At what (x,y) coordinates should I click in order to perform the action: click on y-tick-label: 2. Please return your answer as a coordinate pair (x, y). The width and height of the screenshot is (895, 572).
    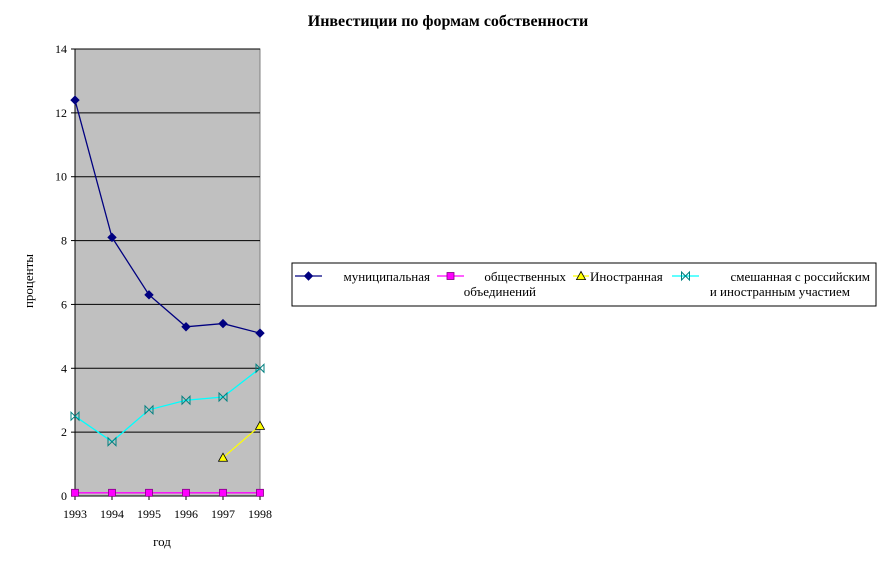
    Looking at the image, I should click on (64, 432).